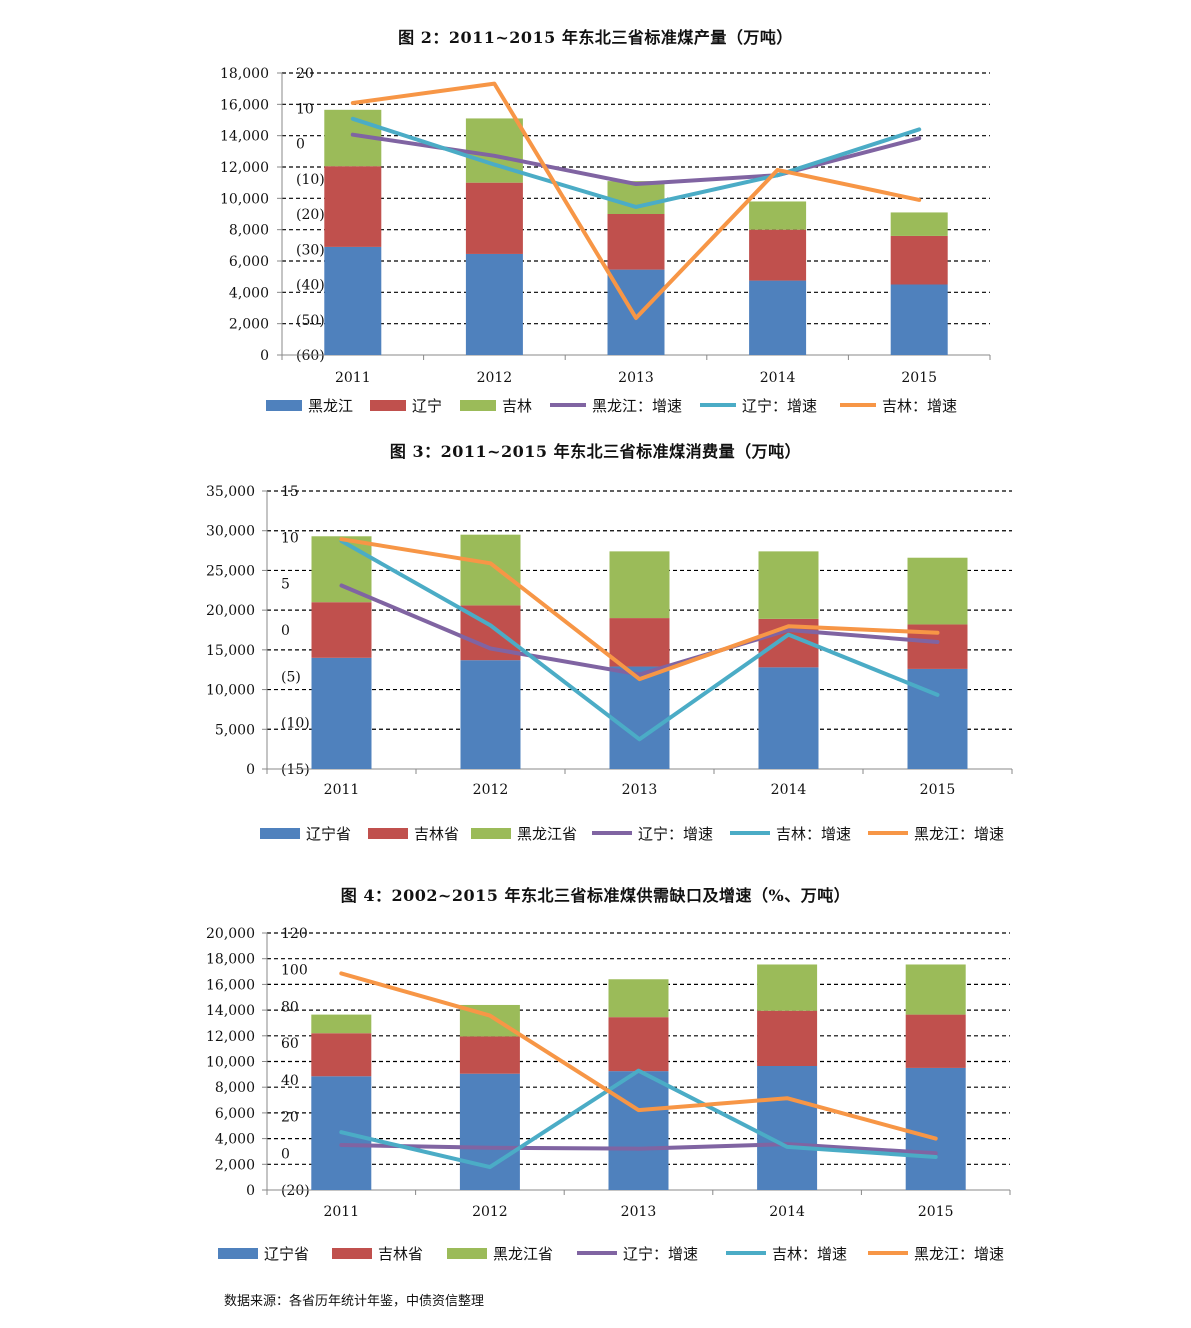 The width and height of the screenshot is (1191, 1328). I want to click on y-axis-label: 15,000, so click(230, 651).